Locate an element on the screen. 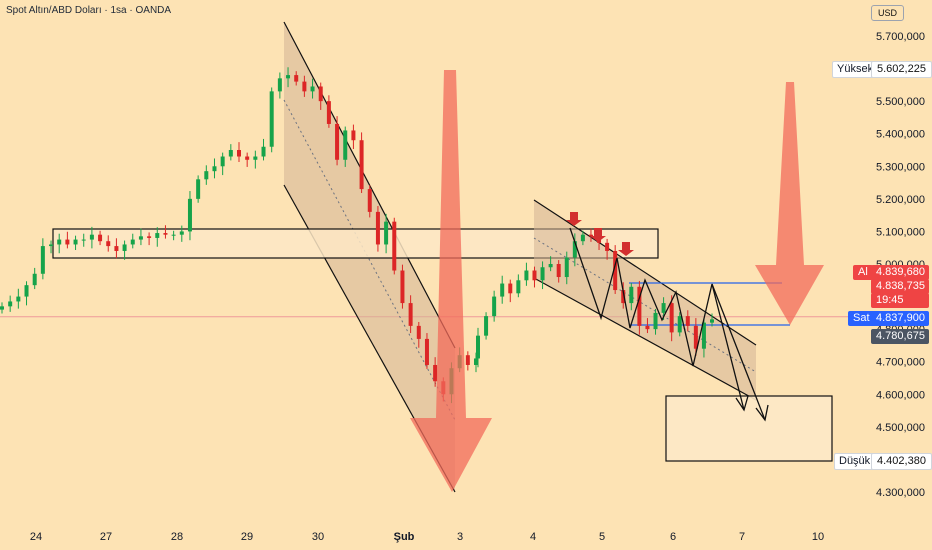  price-tick-label: 5.100,000 is located at coordinates (900, 232).